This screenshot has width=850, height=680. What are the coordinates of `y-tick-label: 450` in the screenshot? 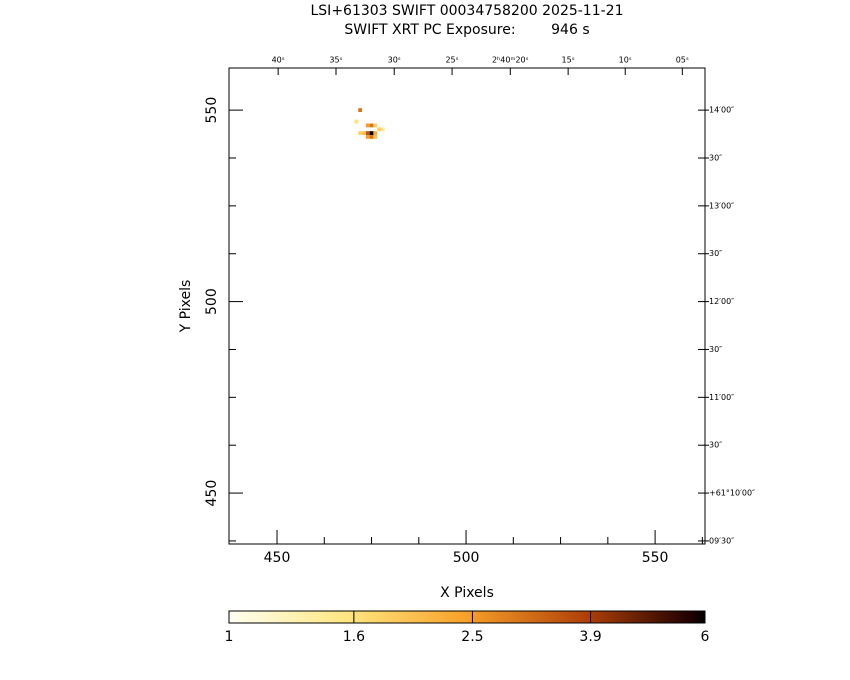 It's located at (212, 493).